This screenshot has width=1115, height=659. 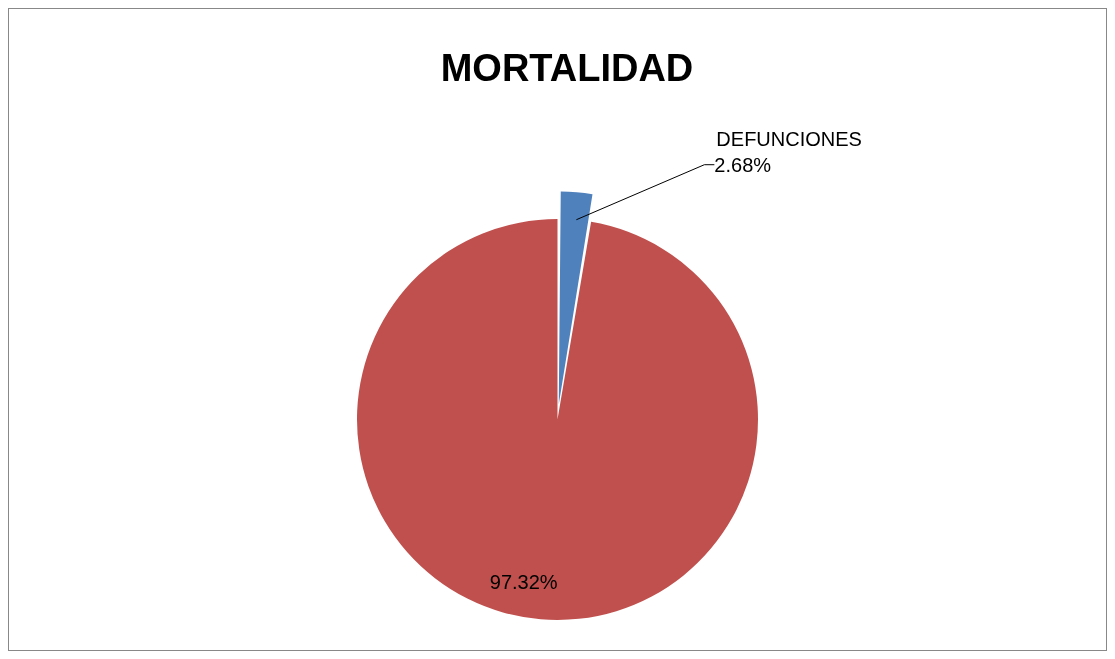 What do you see at coordinates (523, 581) in the screenshot?
I see `data-label: 97.32%` at bounding box center [523, 581].